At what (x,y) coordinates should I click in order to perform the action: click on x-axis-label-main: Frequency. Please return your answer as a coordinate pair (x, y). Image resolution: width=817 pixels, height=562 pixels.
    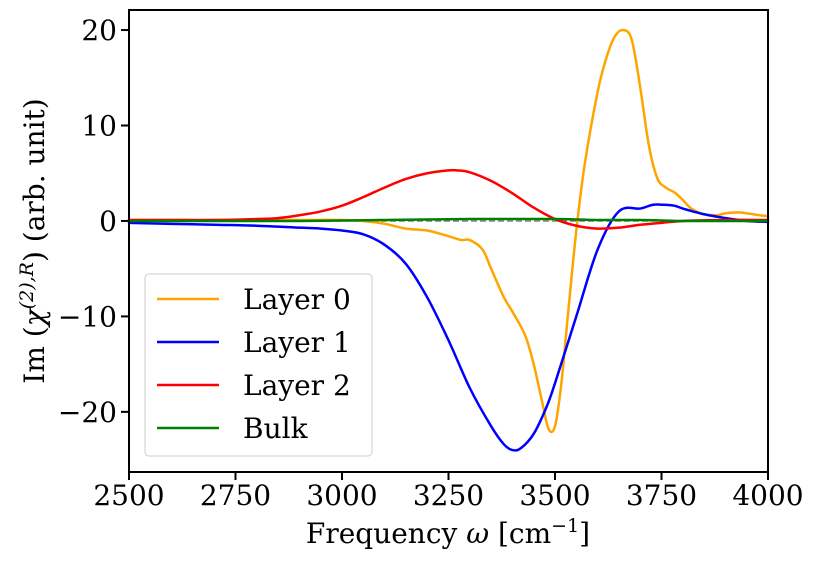
    Looking at the image, I should click on (382, 533).